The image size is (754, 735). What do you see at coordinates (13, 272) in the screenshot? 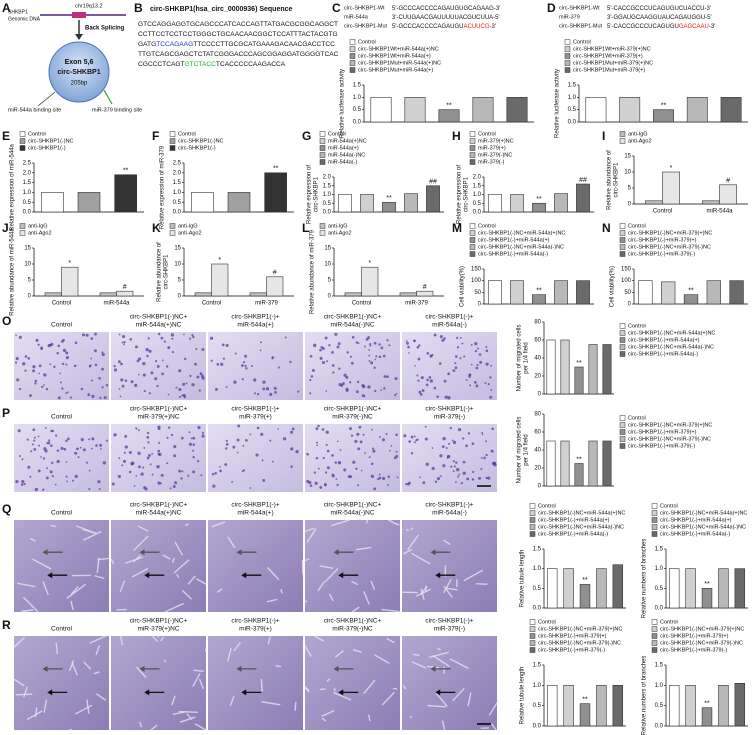
I see `y-axis-label: Relative abundance of miR-544a` at bounding box center [13, 272].